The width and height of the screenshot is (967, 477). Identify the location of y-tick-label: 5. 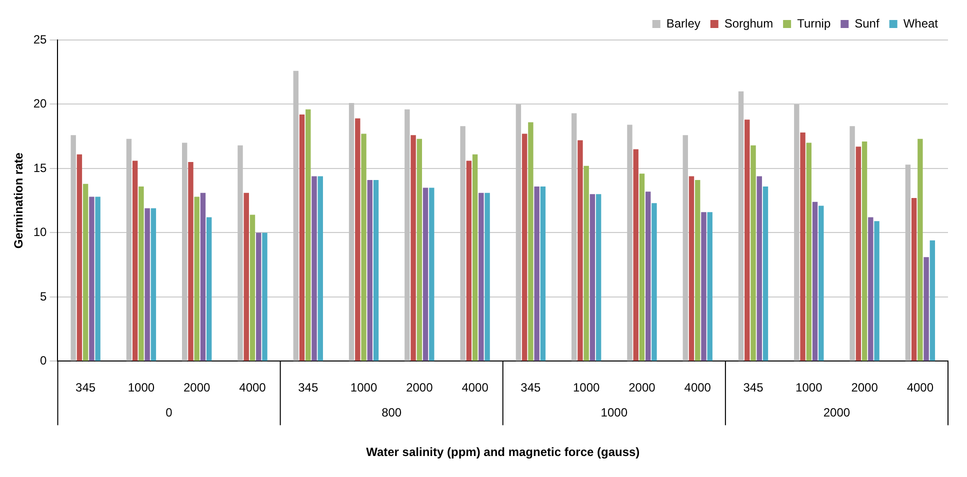
(44, 296).